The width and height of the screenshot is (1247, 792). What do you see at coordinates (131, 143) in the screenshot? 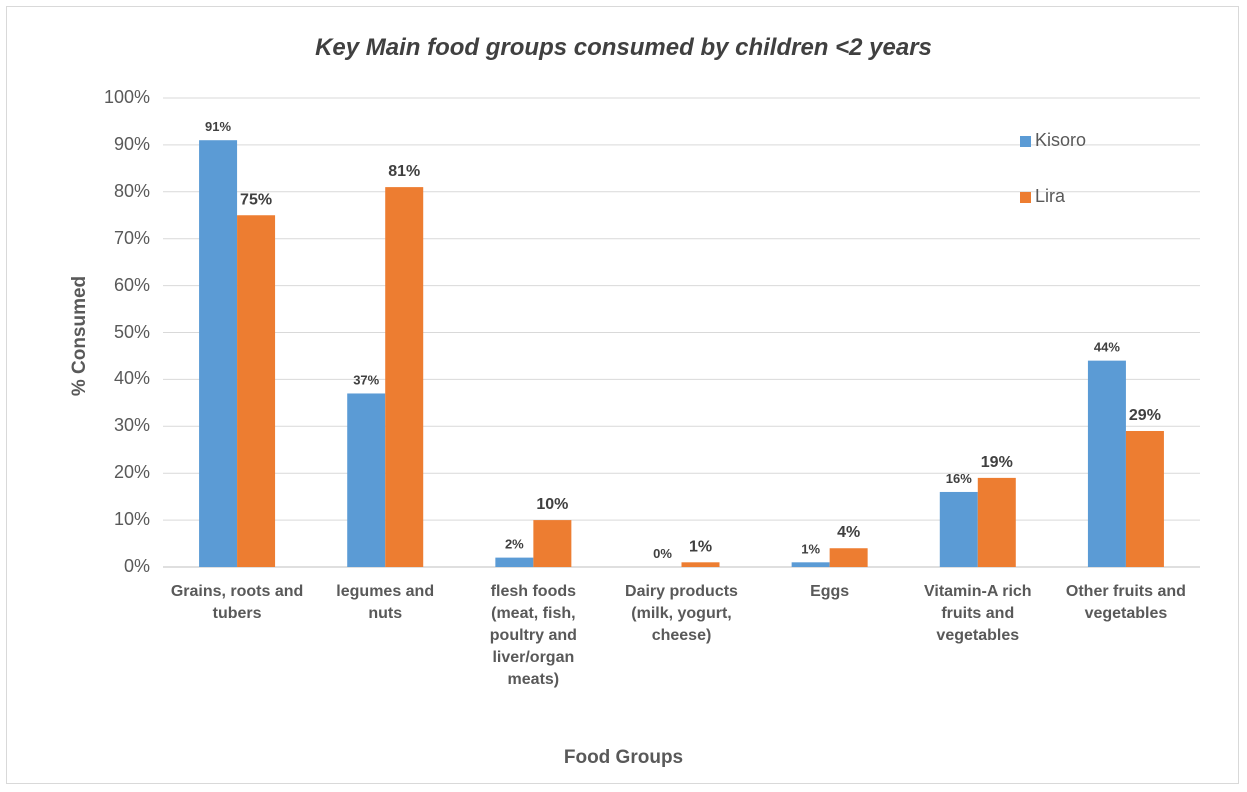
I see `y-tick-label: 90%` at bounding box center [131, 143].